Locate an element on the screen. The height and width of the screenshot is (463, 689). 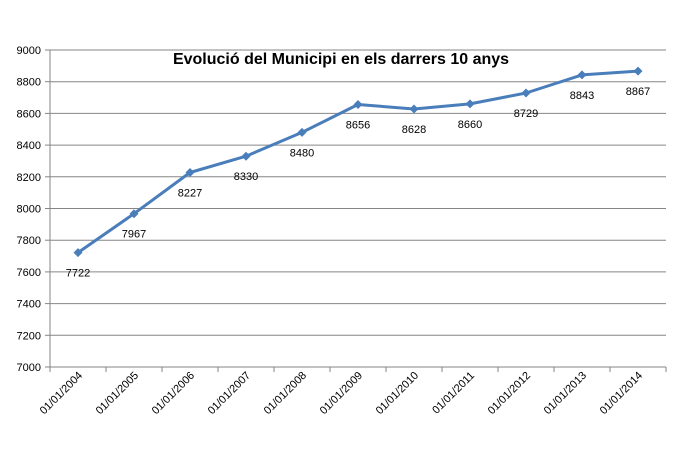
x-tick-label: 01/01/2005 is located at coordinates (117, 393).